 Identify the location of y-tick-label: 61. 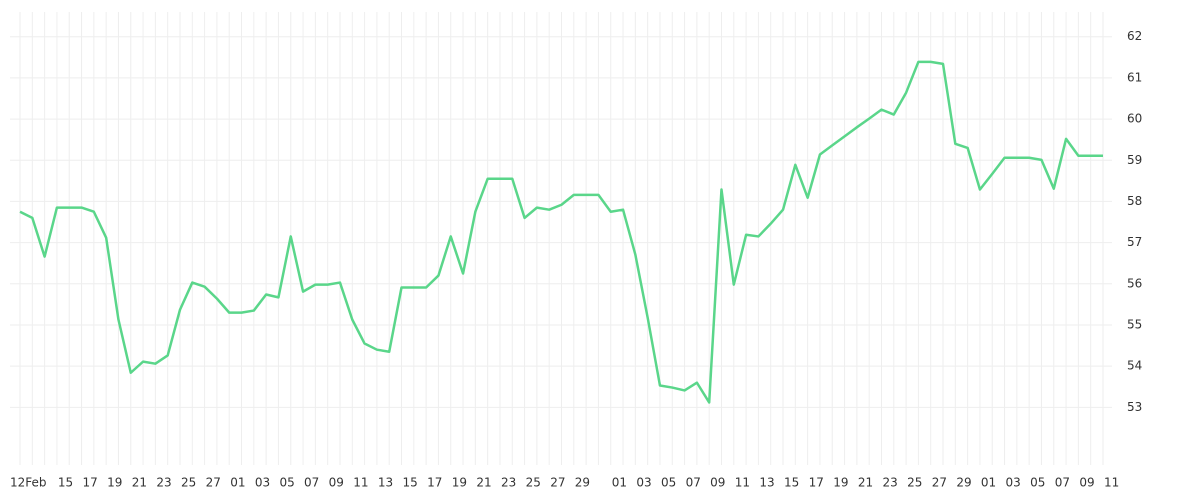
(1134, 77).